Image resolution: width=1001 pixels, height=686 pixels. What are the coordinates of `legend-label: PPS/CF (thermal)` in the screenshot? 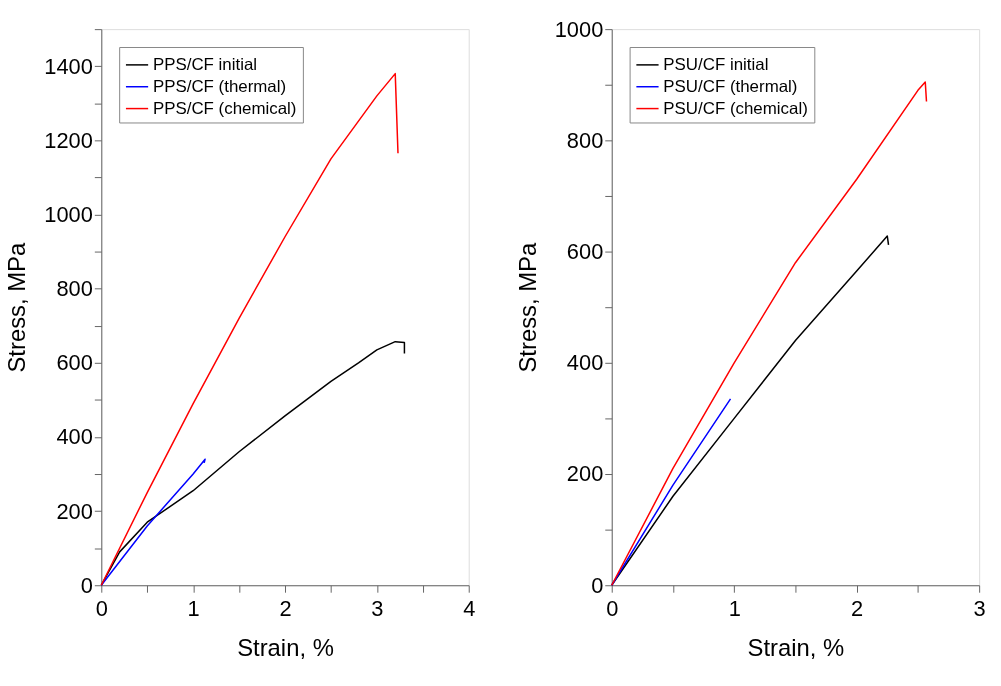 It's located at (219, 86).